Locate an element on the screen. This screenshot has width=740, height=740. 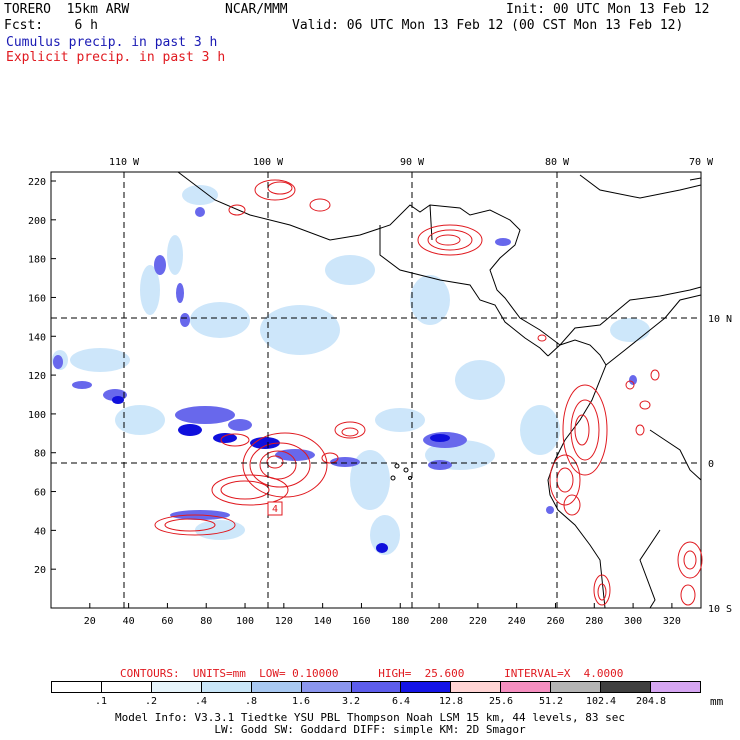
x-tick-label: 260 is located at coordinates (555, 621).